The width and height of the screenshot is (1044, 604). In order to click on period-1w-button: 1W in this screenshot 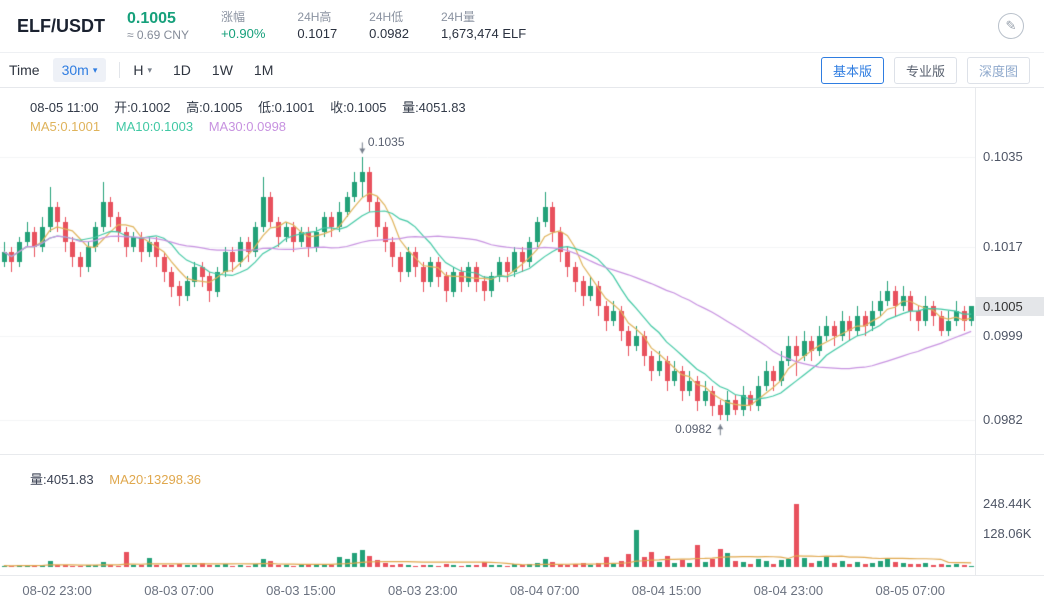, I will do `click(222, 70)`.